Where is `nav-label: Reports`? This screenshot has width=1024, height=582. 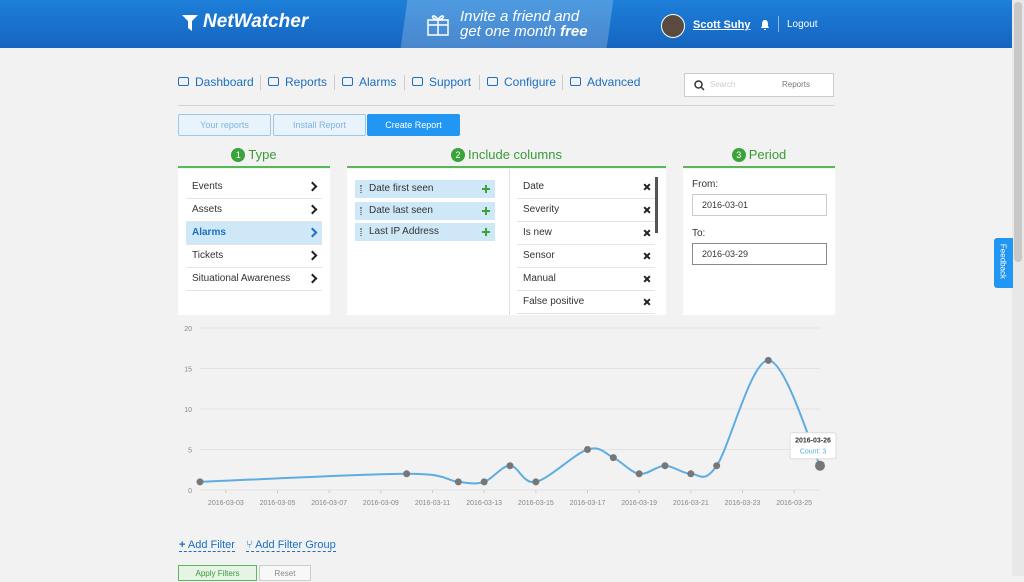 nav-label: Reports is located at coordinates (306, 82).